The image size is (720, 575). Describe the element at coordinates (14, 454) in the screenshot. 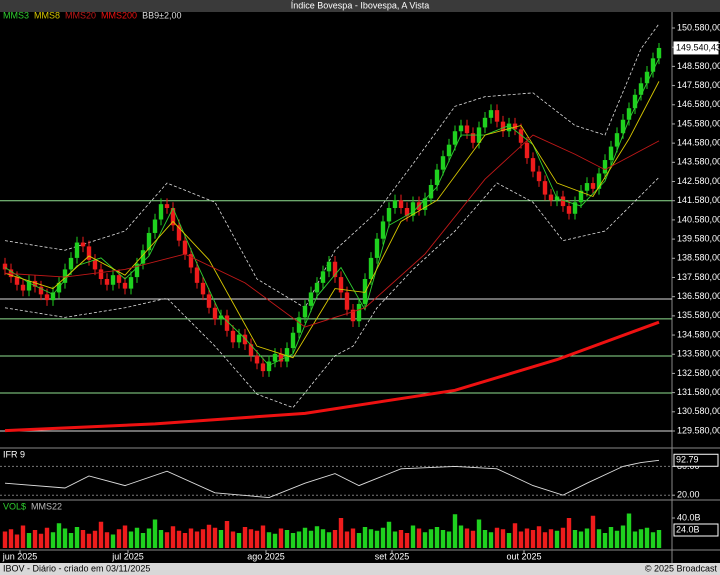

I see `panel-title: IFR 9` at that location.